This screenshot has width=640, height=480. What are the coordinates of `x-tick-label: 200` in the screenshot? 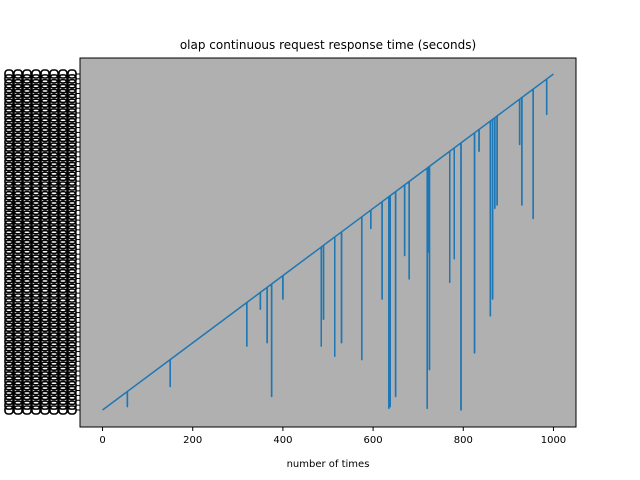 It's located at (192, 440).